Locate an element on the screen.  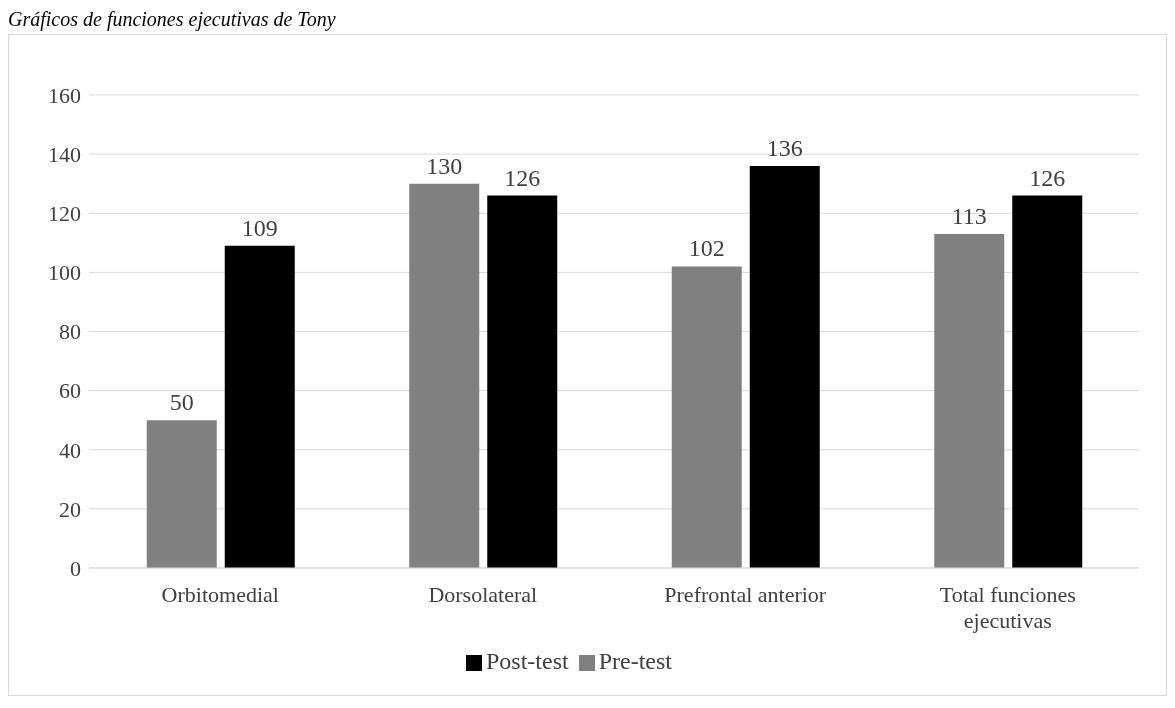
data-label: 50 is located at coordinates (181, 402).